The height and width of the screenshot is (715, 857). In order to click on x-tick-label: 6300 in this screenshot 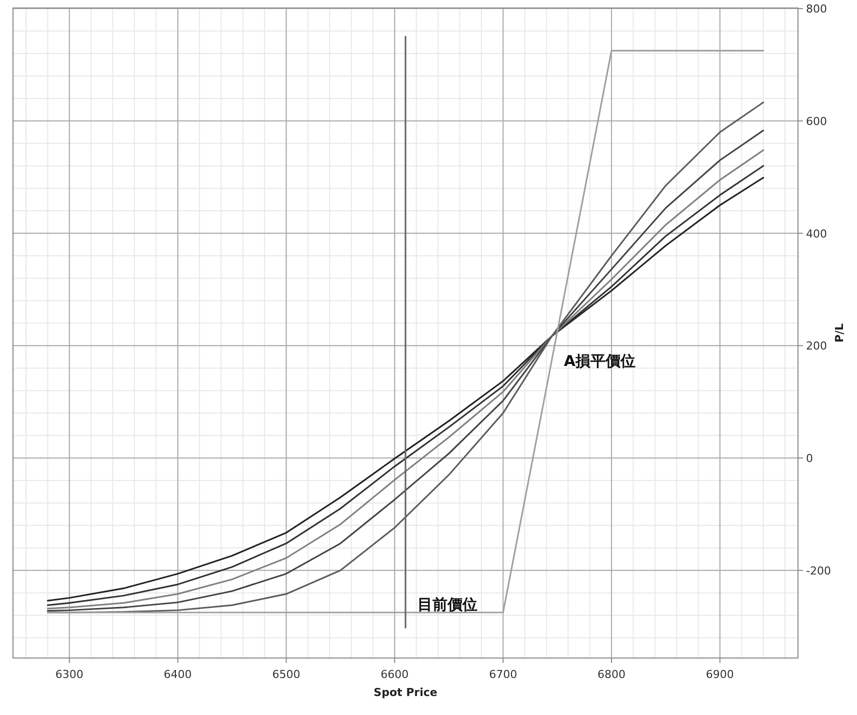, I will do `click(69, 674)`.